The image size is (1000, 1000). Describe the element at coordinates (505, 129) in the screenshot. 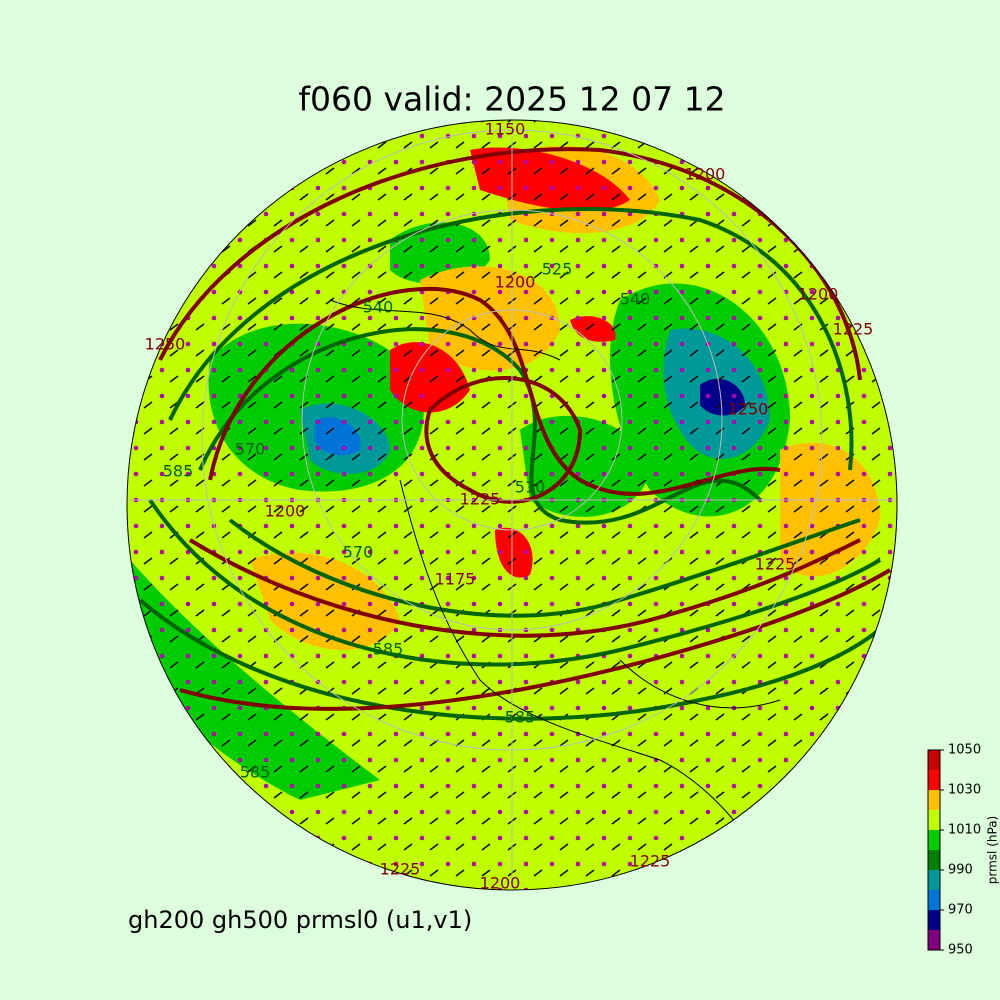

I see `contour-label: 1150` at that location.